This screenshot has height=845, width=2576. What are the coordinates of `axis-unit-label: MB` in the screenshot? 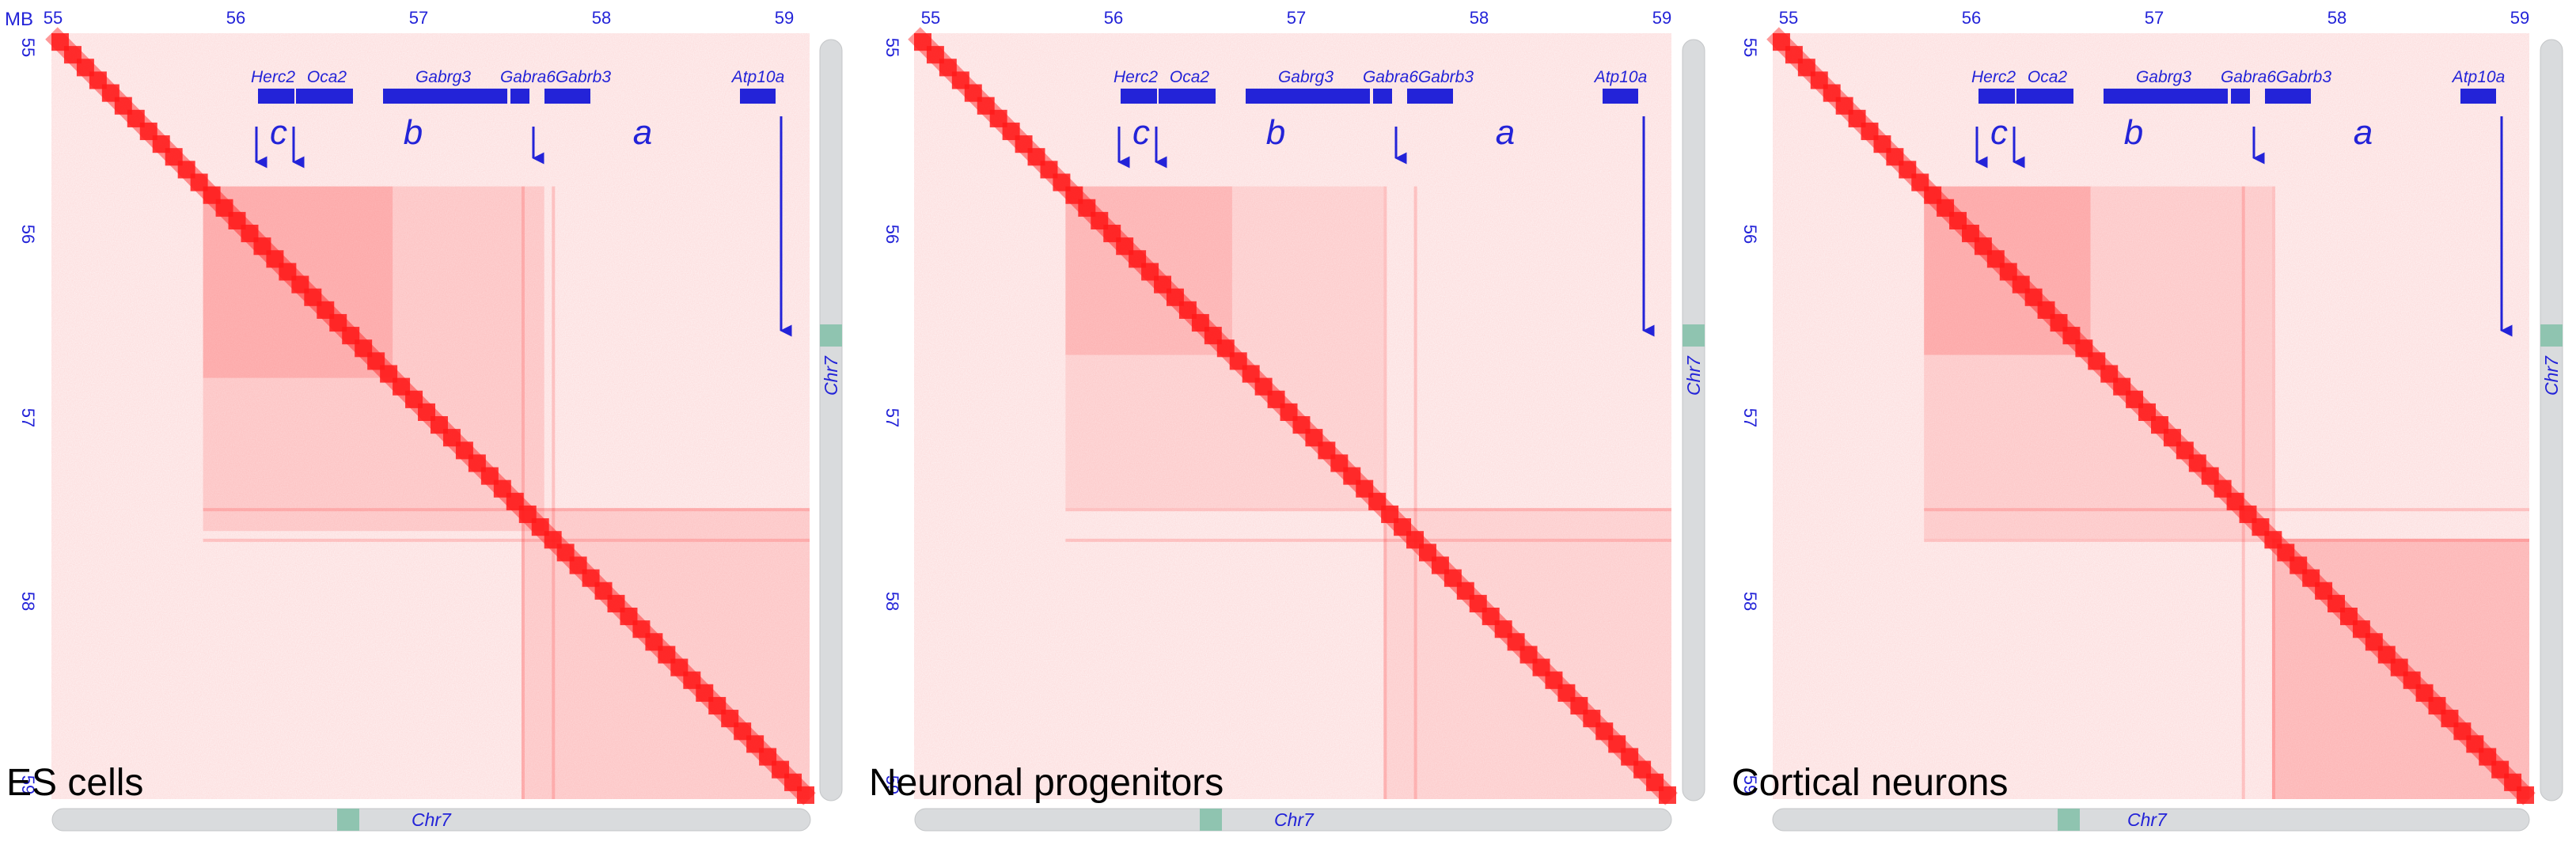 It's located at (19, 19).